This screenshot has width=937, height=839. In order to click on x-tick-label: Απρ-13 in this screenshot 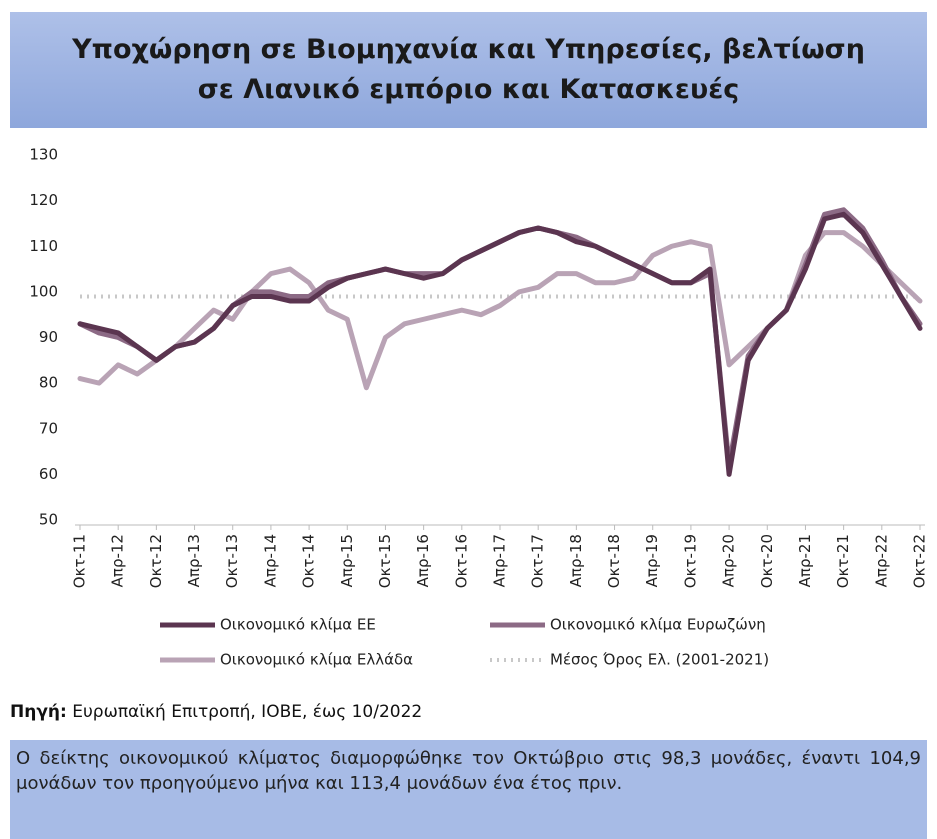, I will do `click(194, 560)`.